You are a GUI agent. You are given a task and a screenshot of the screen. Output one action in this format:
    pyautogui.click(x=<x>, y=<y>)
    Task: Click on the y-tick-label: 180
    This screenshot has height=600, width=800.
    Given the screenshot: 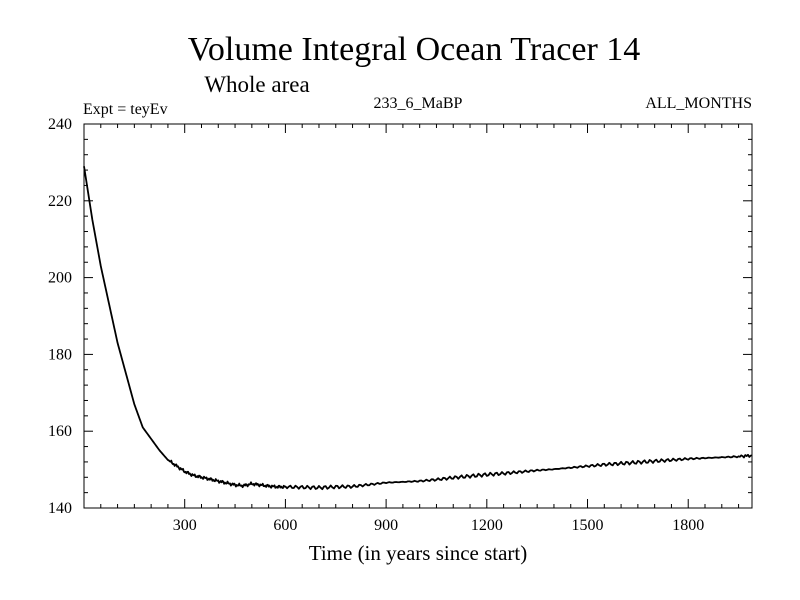 What is the action you would take?
    pyautogui.click(x=60, y=354)
    